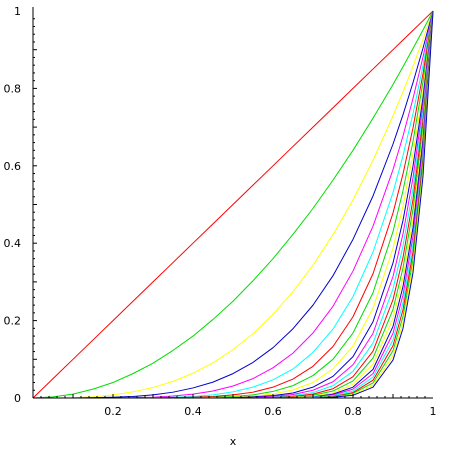  What do you see at coordinates (233, 441) in the screenshot?
I see `x-axis-label: x` at bounding box center [233, 441].